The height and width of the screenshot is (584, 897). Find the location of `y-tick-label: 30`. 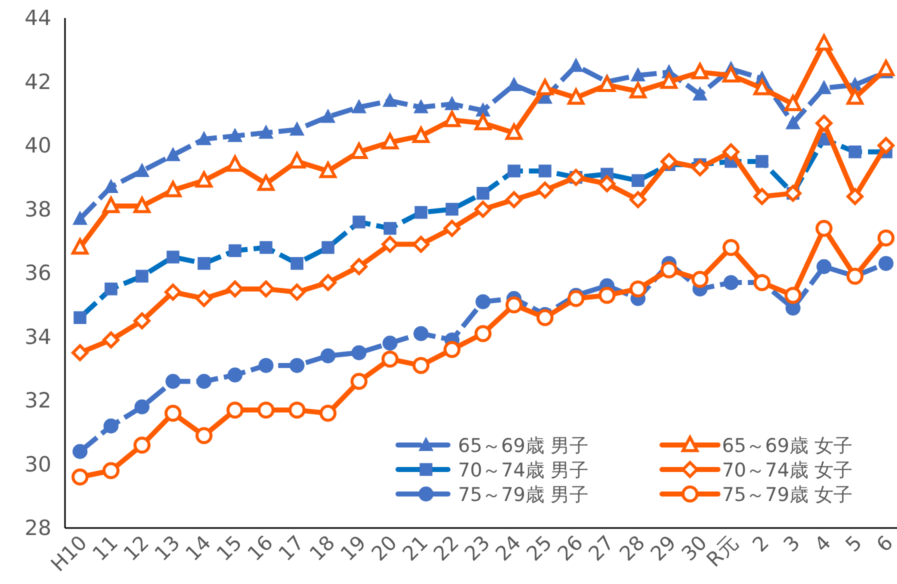

y-tick-label: 30 is located at coordinates (38, 464).